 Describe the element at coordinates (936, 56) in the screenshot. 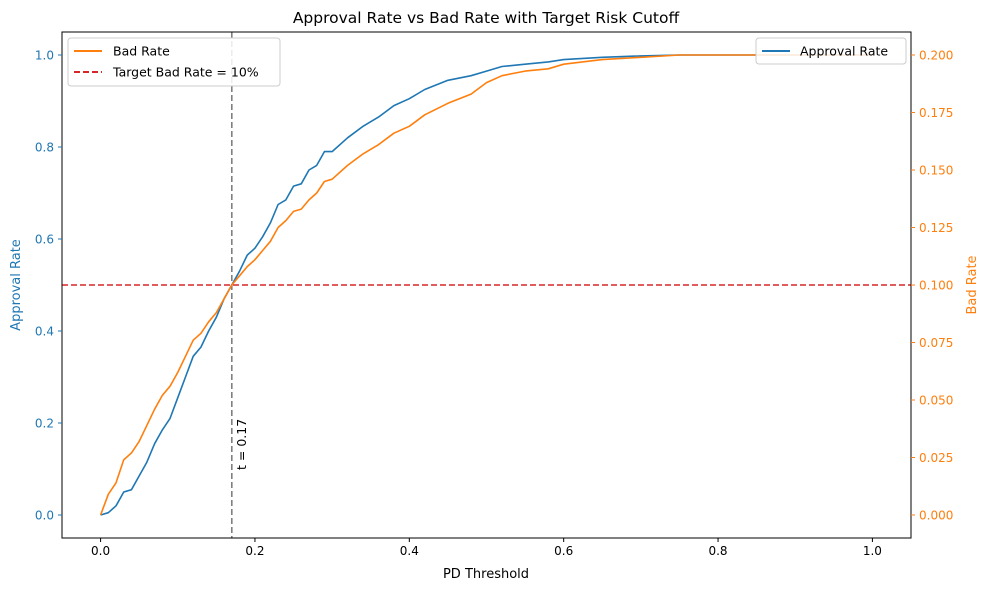

I see `right-y-tick-label: 0.200` at that location.